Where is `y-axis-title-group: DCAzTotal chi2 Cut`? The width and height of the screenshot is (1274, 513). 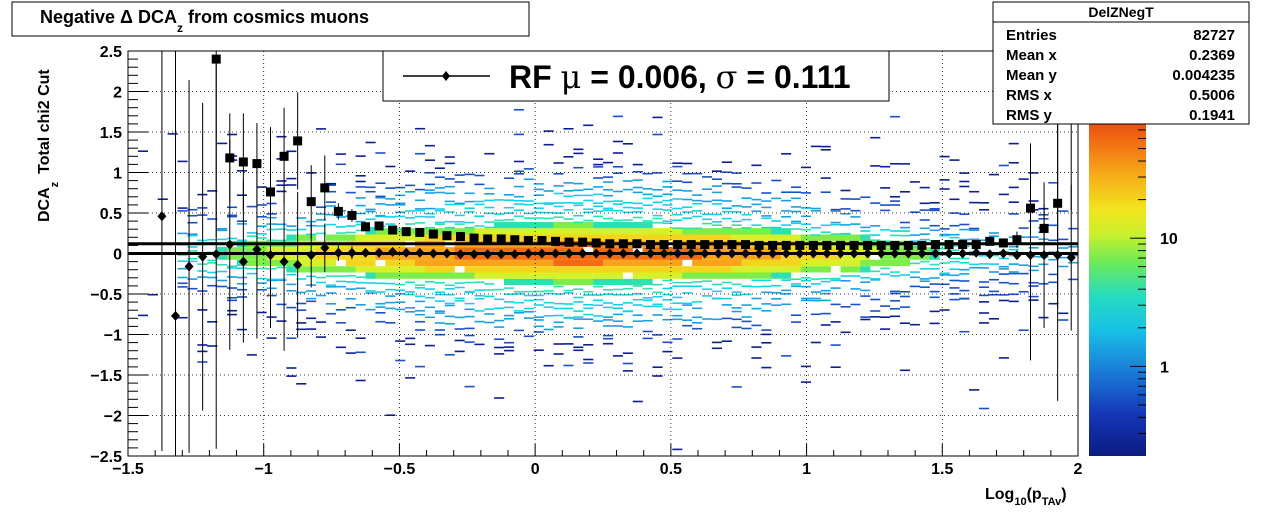
y-axis-title-group: DCAzTotal chi2 Cut is located at coordinates (48, 145).